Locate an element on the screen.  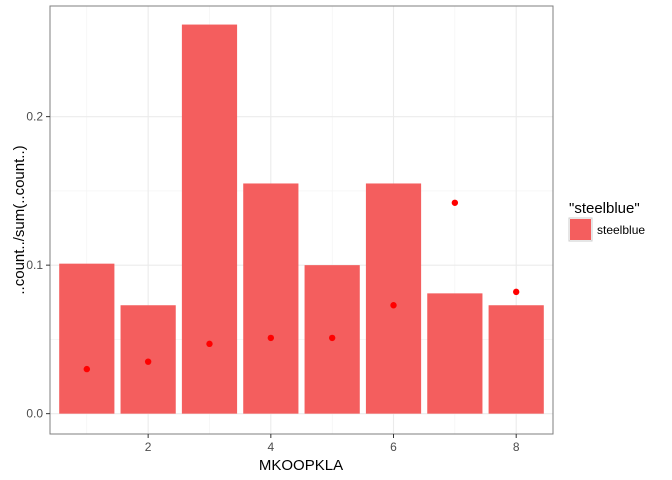
y-tick-label: 0.2 is located at coordinates (34, 117).